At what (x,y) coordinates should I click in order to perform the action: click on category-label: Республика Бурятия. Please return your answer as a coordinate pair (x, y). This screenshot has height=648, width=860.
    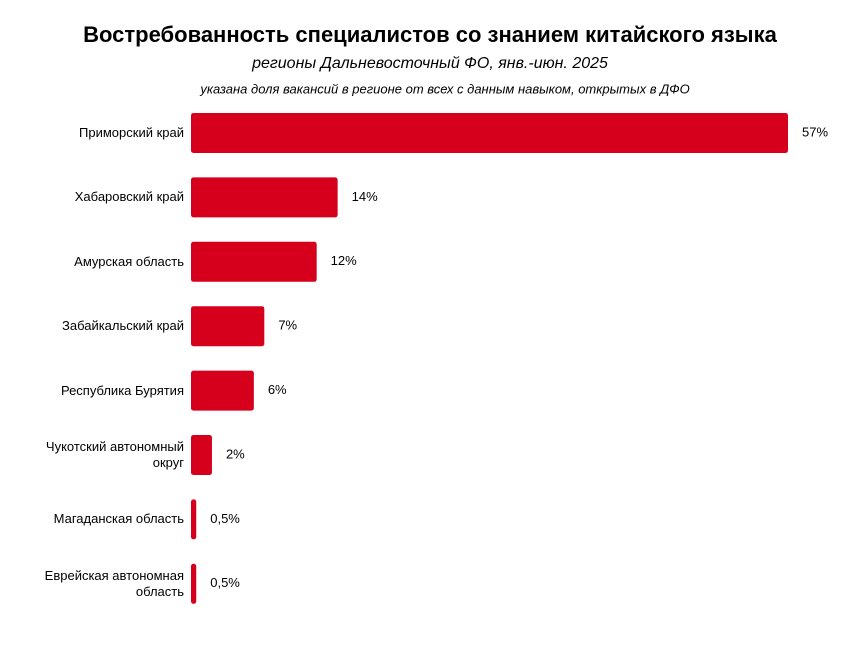
    Looking at the image, I should click on (122, 390).